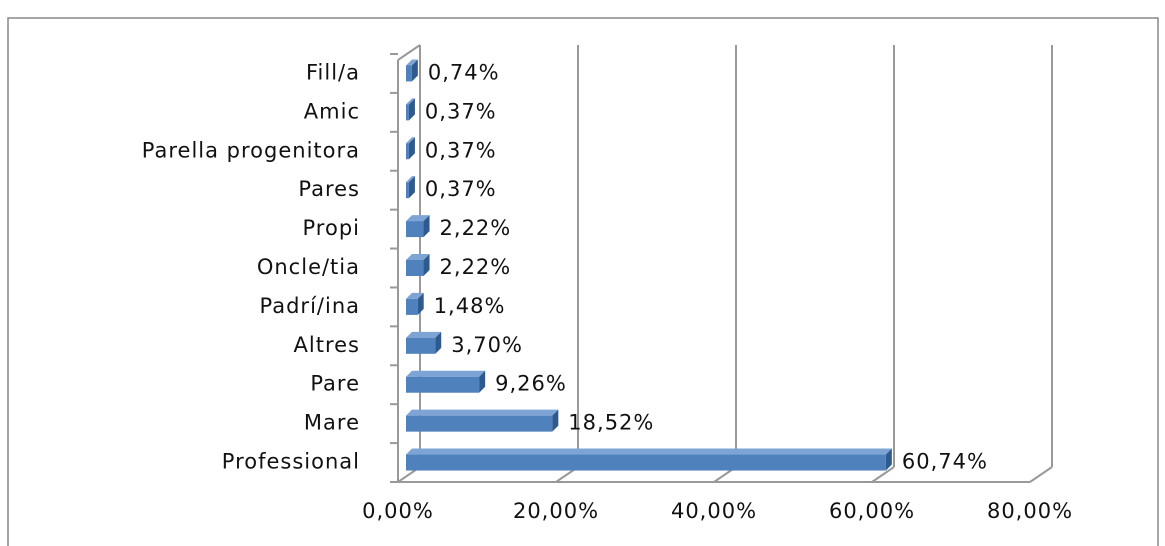 The height and width of the screenshot is (546, 1165). I want to click on value-label: 3,70%, so click(487, 345).